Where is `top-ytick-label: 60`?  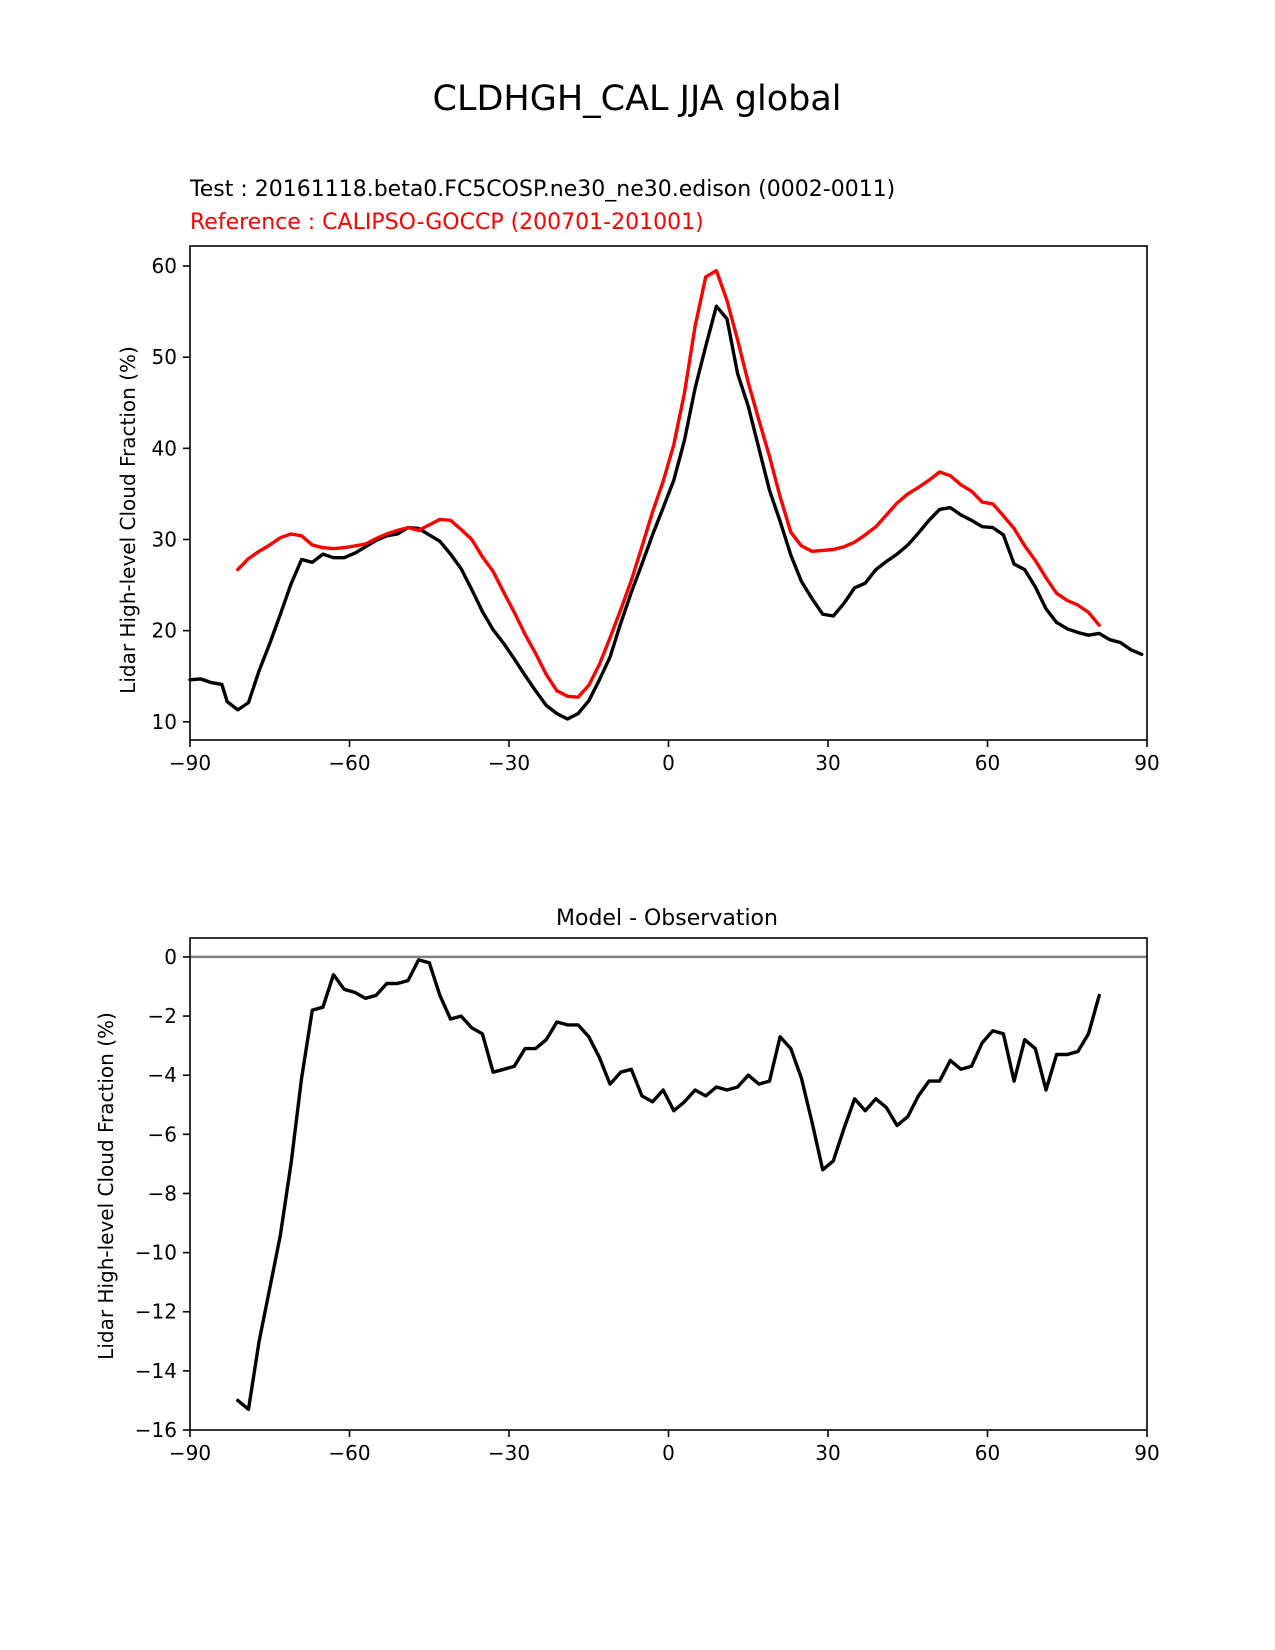 top-ytick-label: 60 is located at coordinates (164, 266).